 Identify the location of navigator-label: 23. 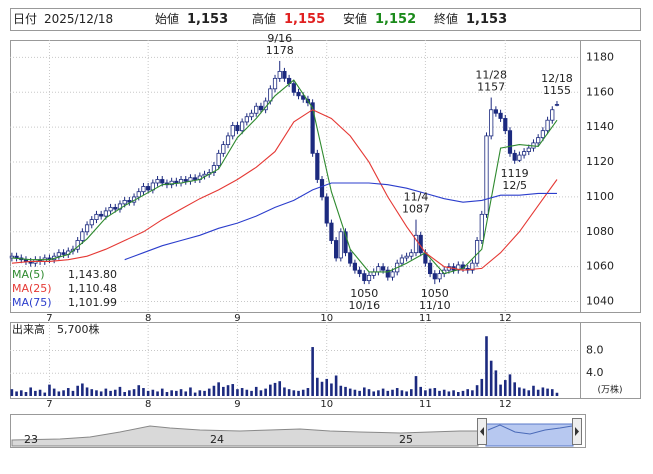
(31, 439).